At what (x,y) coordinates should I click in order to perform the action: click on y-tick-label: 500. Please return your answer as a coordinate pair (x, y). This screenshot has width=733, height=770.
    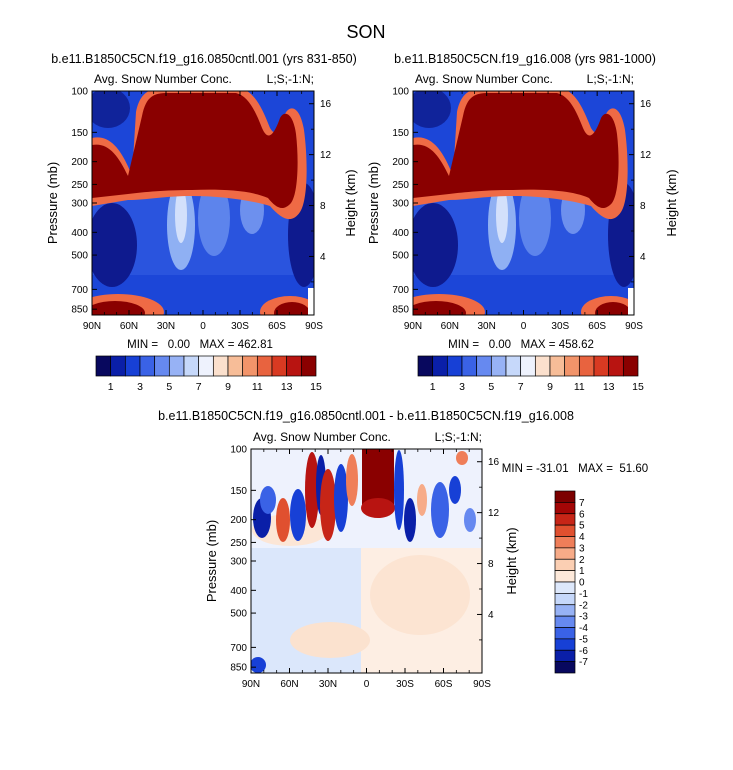
    Looking at the image, I should click on (400, 256).